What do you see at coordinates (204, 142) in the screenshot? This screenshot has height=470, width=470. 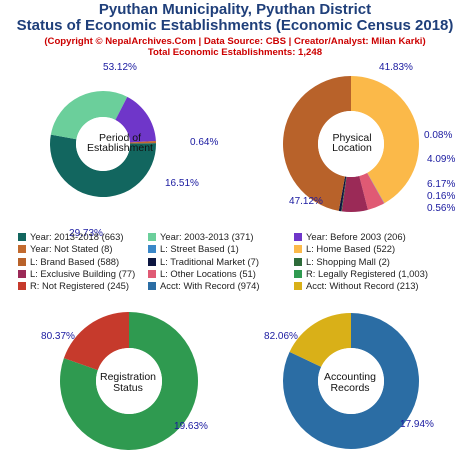 I see `slice-label: 0.64%` at bounding box center [204, 142].